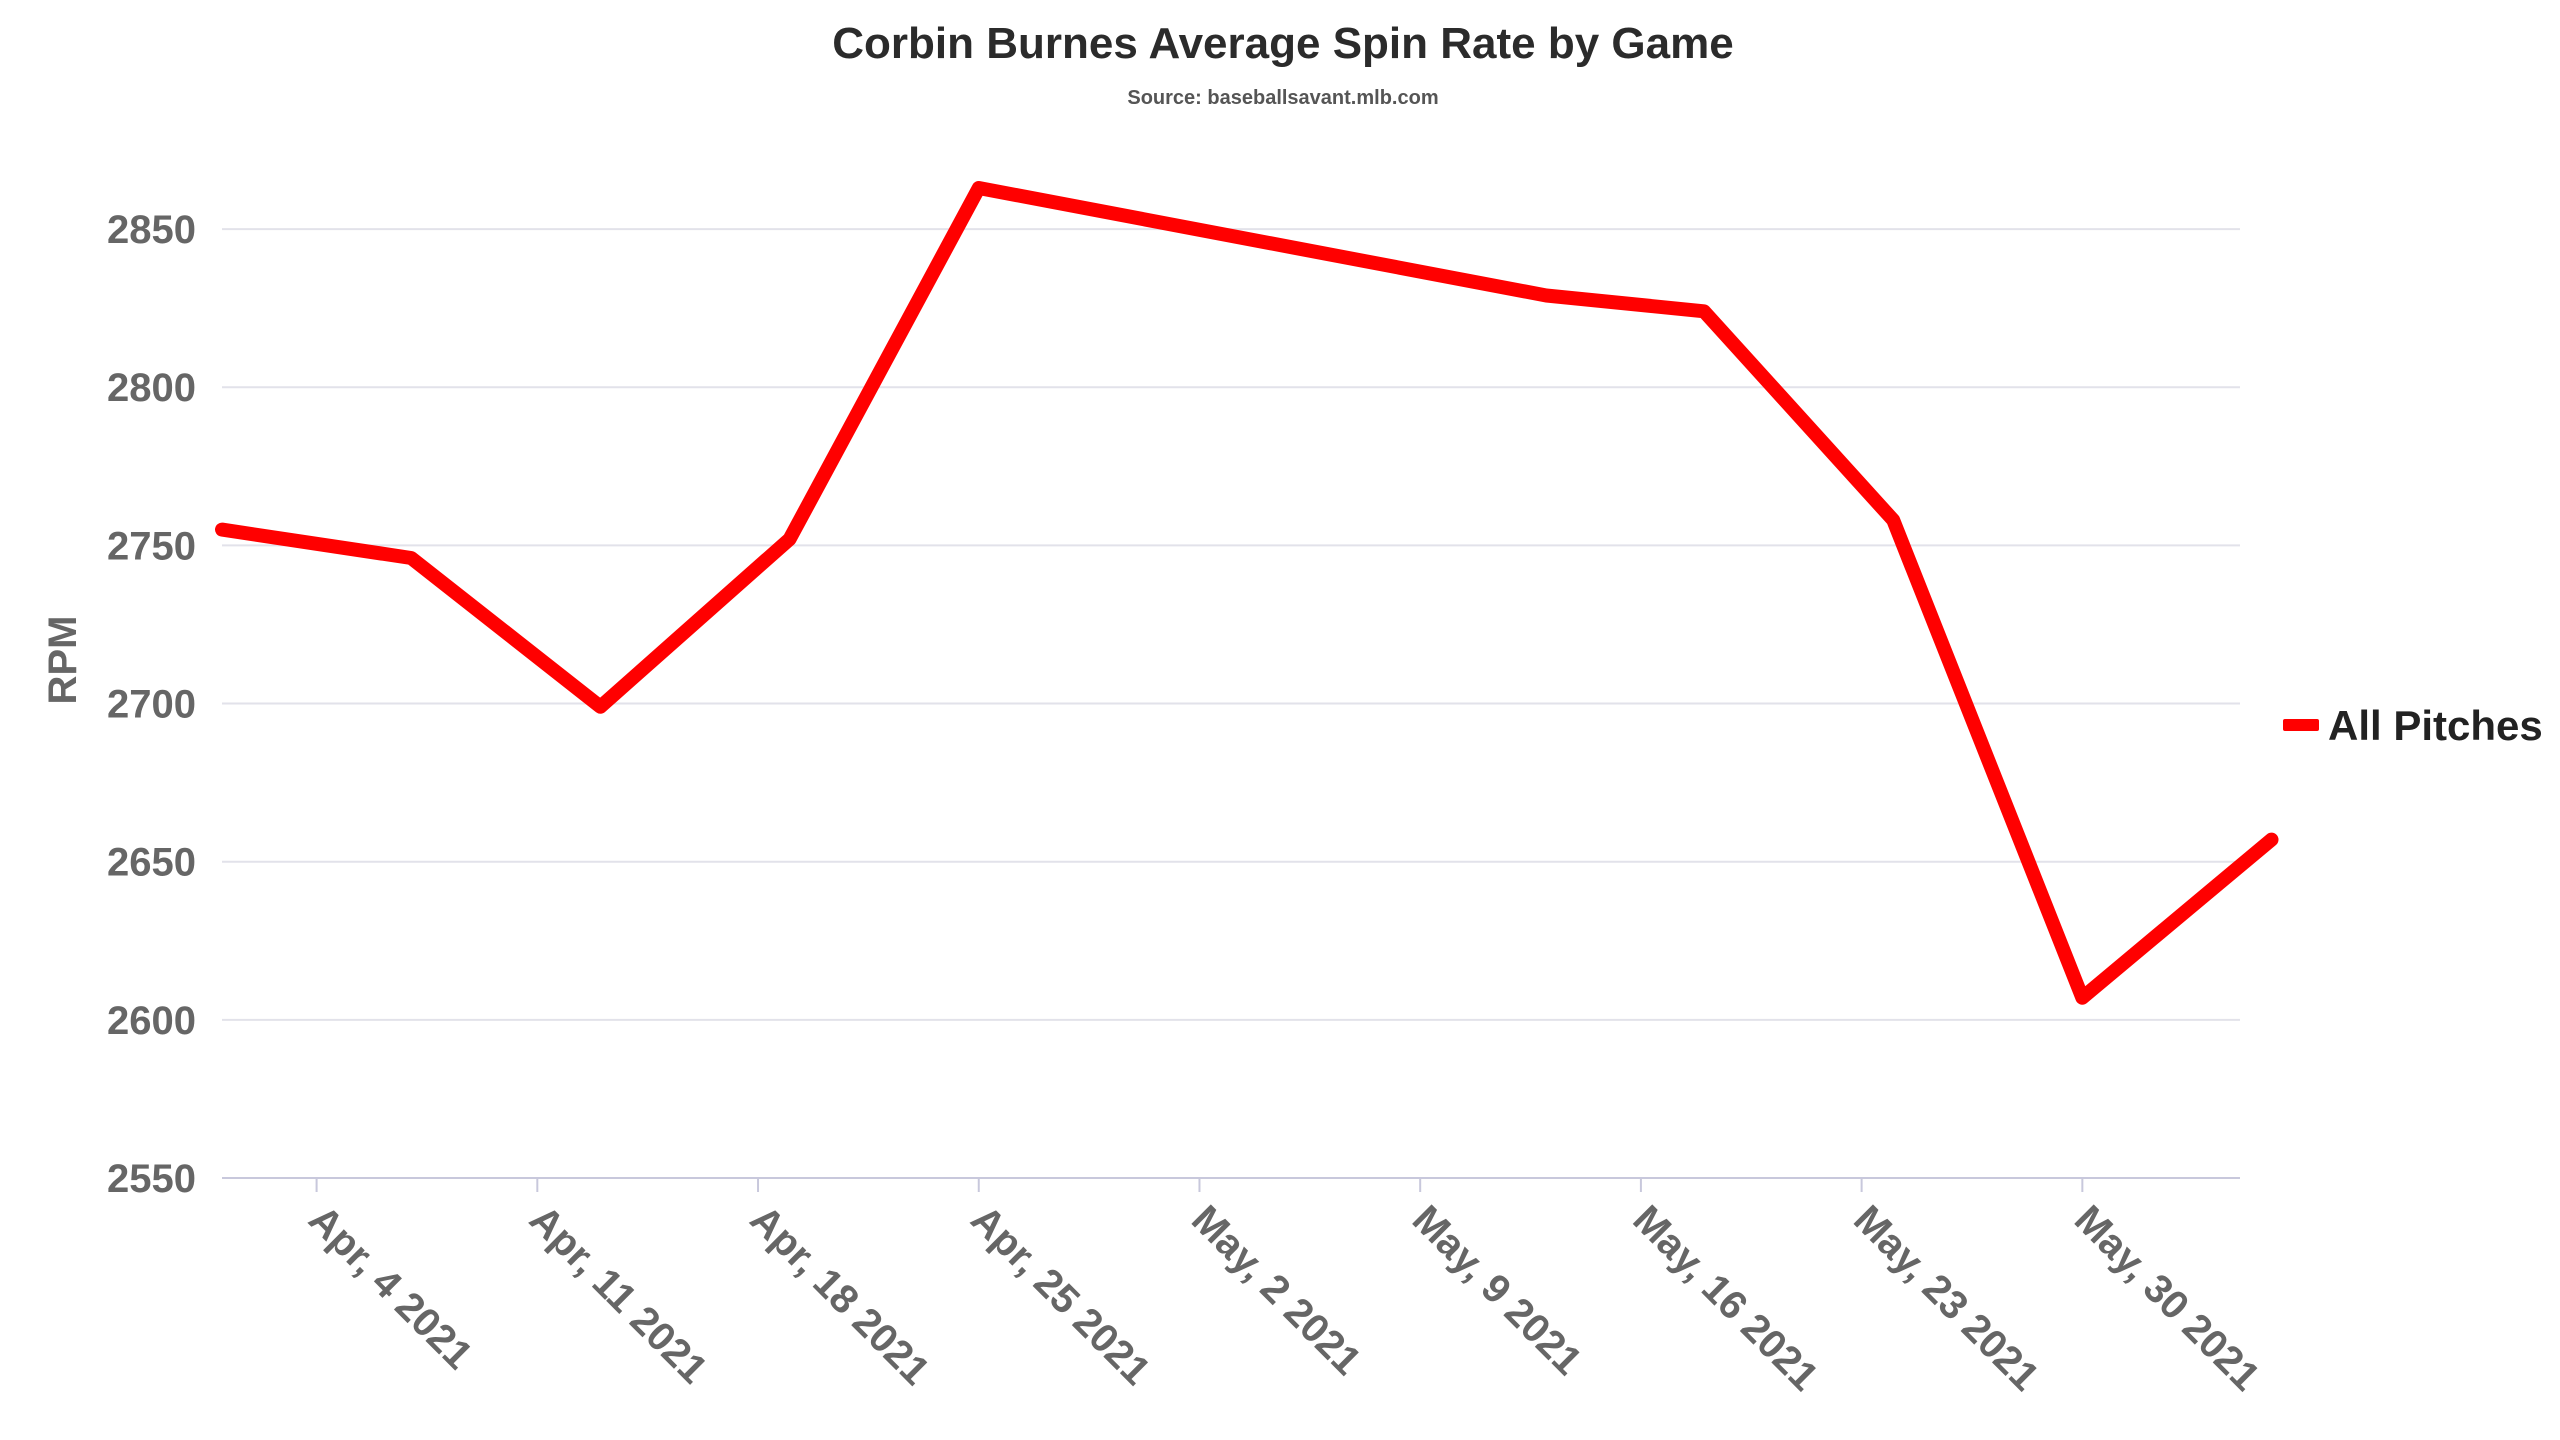 This screenshot has height=1440, width=2560. What do you see at coordinates (151, 546) in the screenshot?
I see `y-tick-label: 2750` at bounding box center [151, 546].